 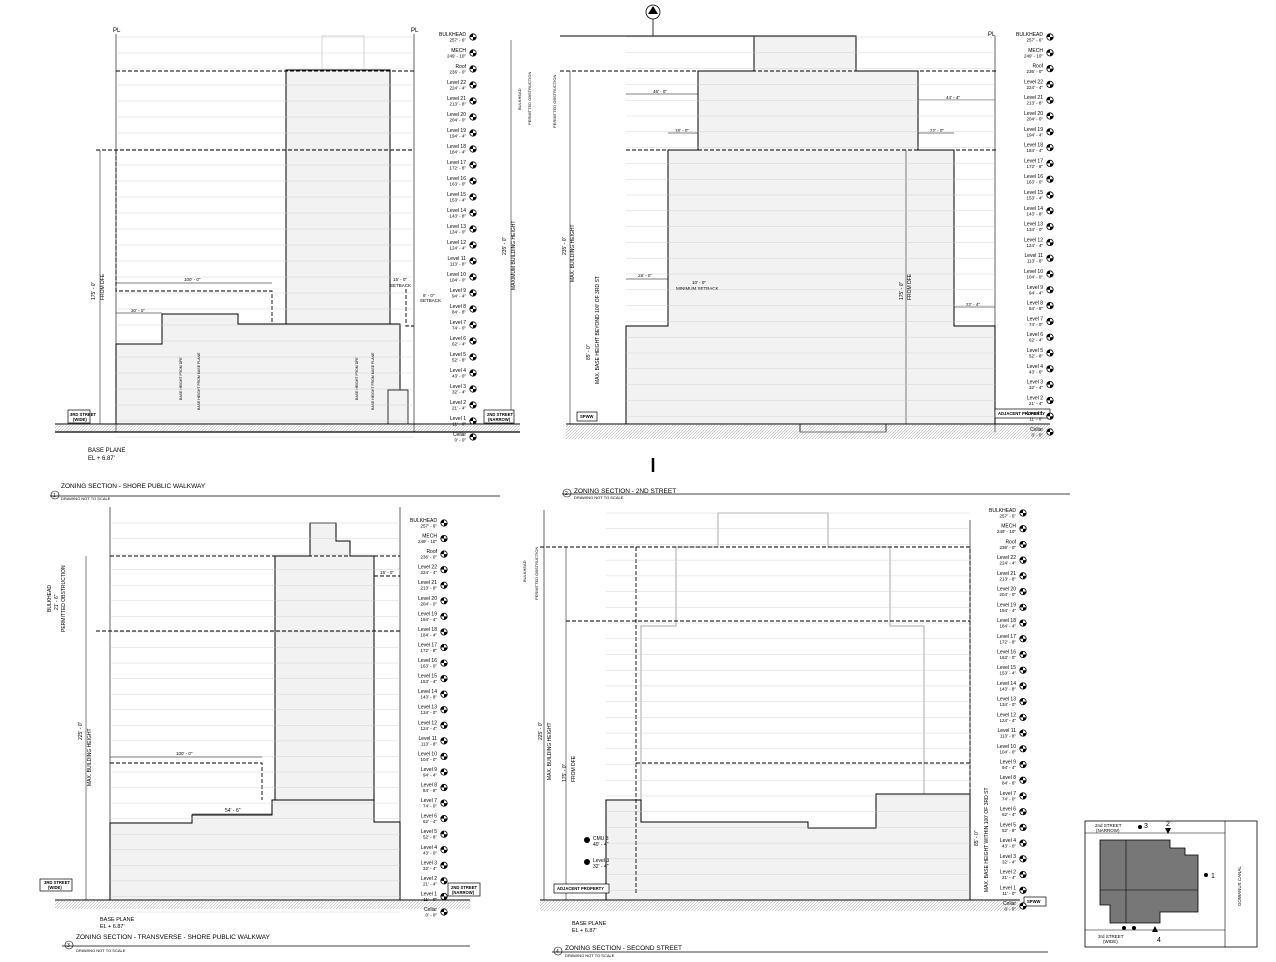 What do you see at coordinates (1009, 893) in the screenshot?
I see `level-elevation: 11' - 0"` at bounding box center [1009, 893].